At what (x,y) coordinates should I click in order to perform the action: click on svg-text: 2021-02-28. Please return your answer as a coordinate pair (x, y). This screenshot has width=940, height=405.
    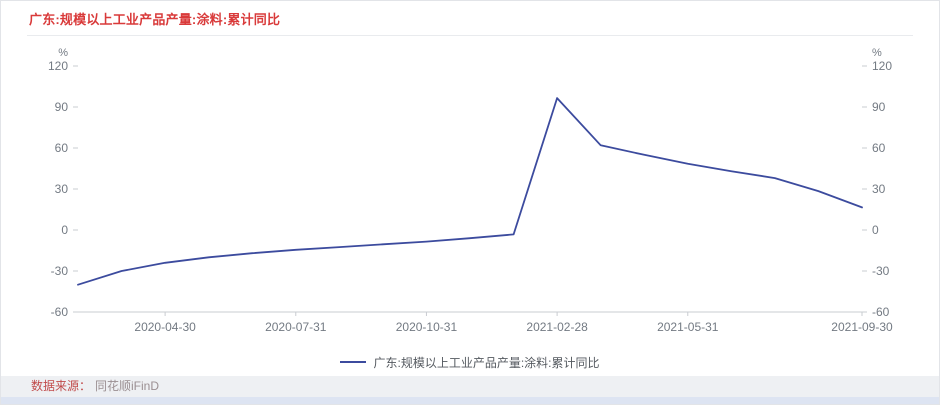
    Looking at the image, I should click on (557, 327).